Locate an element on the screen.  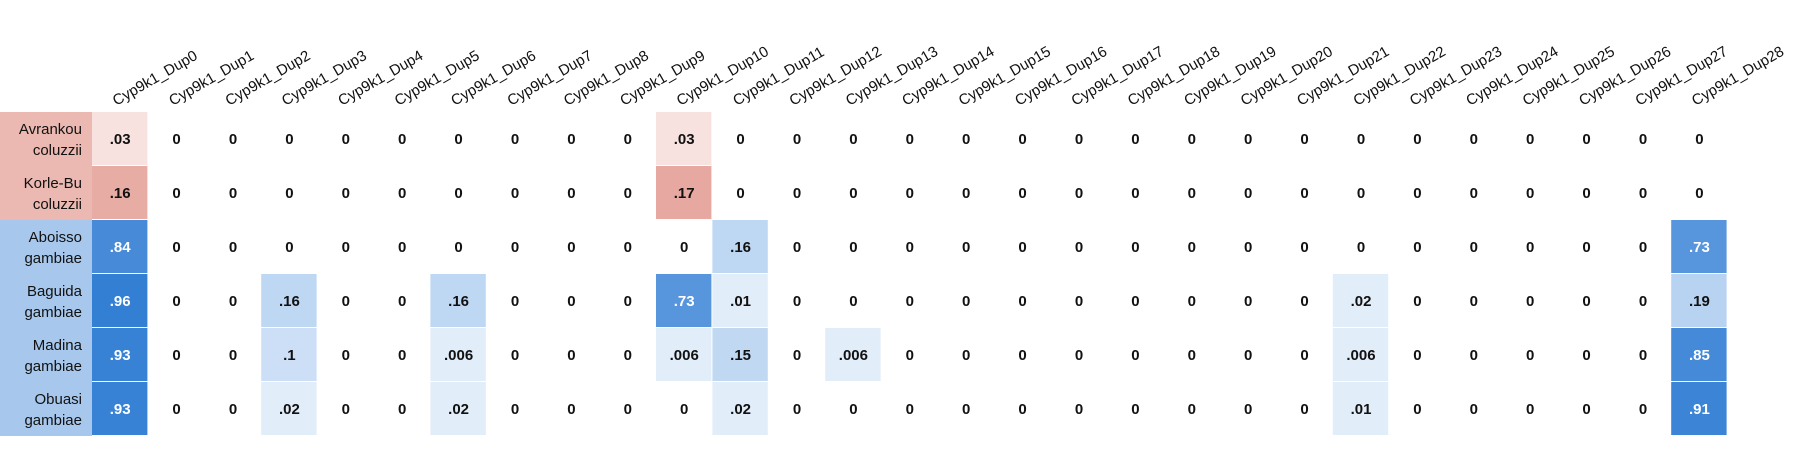
cell-value-label: .02 is located at coordinates (289, 409).